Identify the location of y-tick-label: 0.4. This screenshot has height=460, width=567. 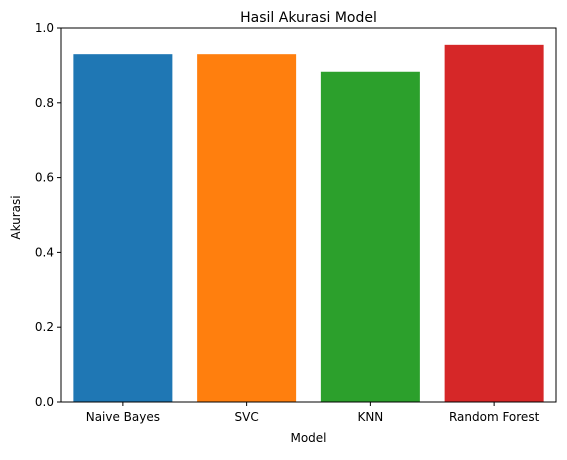
(44, 252).